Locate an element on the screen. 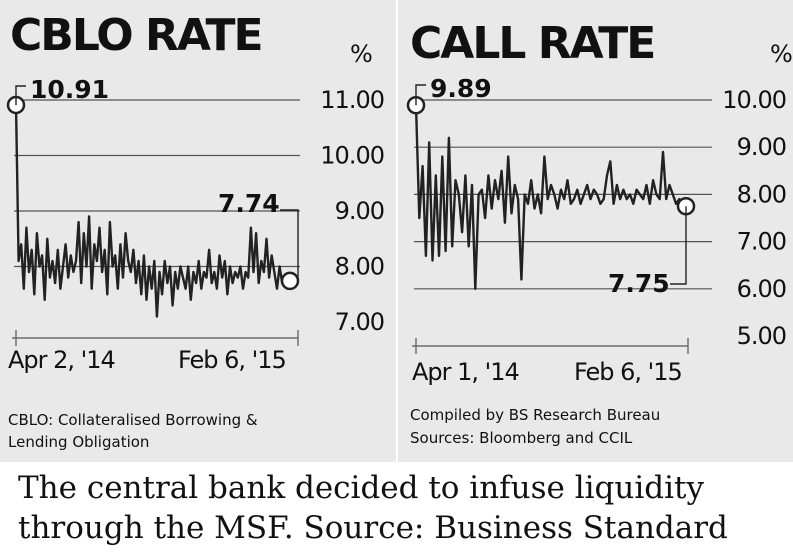 This screenshot has height=558, width=793. x-tick-label-start: Apr 2, '14 is located at coordinates (61, 360).